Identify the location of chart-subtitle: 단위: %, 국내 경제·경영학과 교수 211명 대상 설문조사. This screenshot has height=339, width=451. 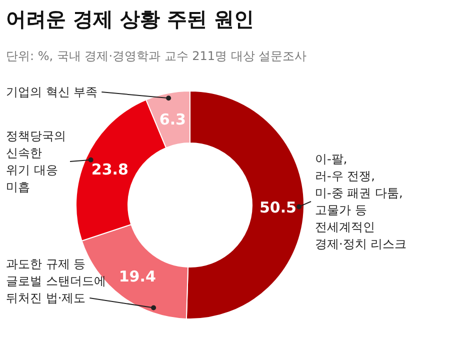
(156, 56).